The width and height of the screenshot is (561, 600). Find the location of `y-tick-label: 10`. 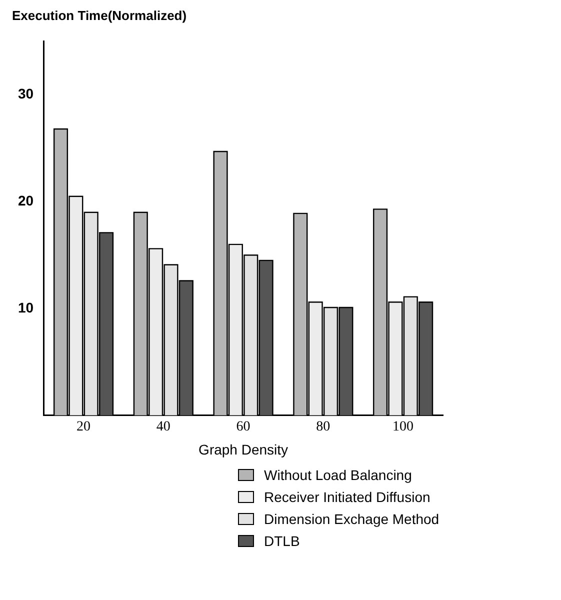

y-tick-label: 10 is located at coordinates (26, 307).